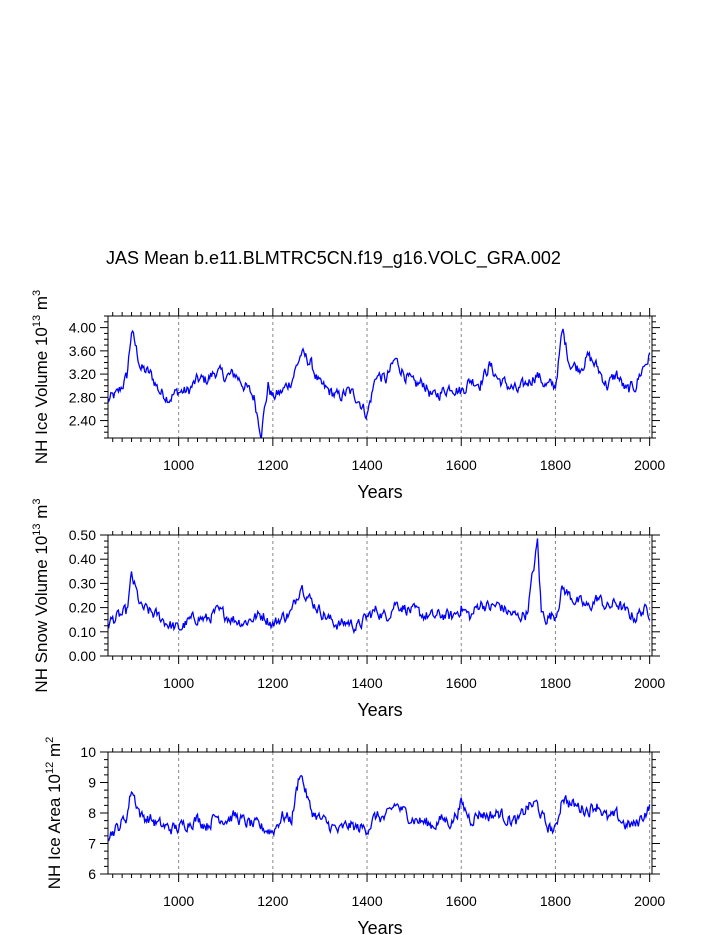  Describe the element at coordinates (82, 583) in the screenshot. I see `y-tick-label: 0.30` at that location.